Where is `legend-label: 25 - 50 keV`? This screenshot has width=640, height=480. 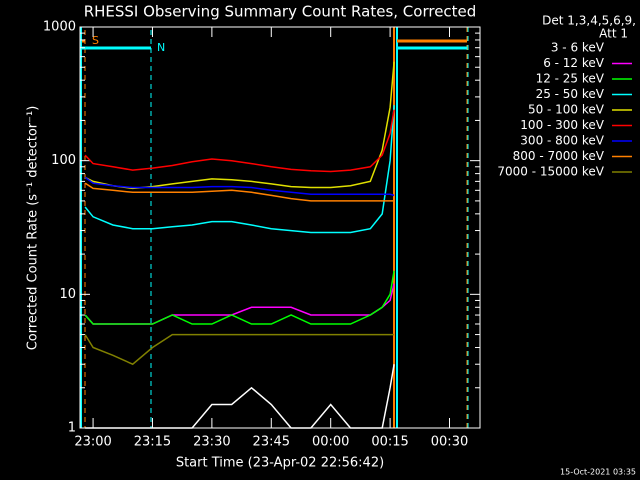 legend-label: 25 - 50 keV is located at coordinates (570, 94).